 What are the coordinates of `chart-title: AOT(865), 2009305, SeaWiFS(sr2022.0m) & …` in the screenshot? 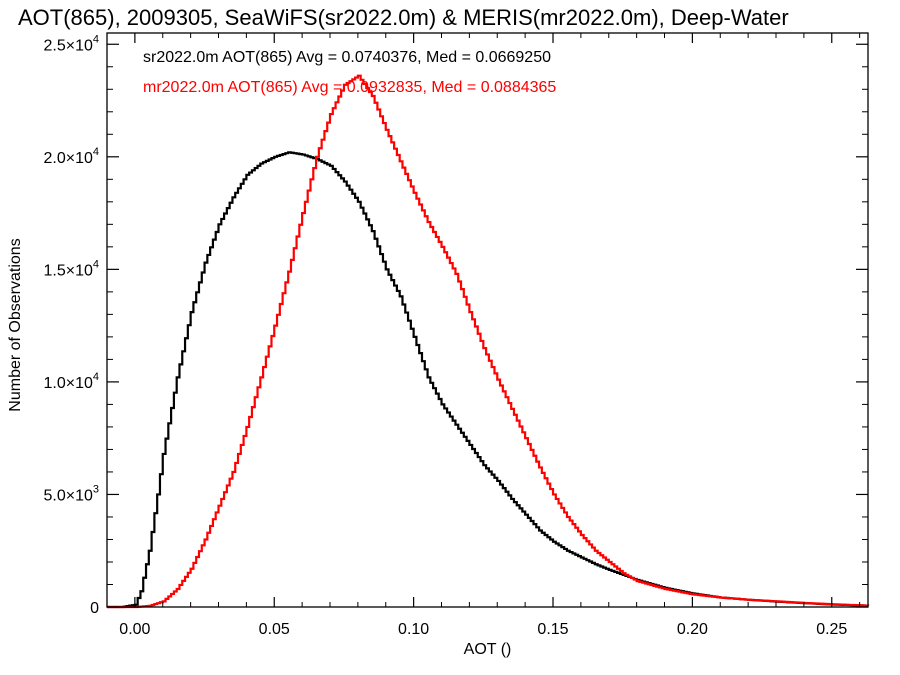 It's located at (403, 17).